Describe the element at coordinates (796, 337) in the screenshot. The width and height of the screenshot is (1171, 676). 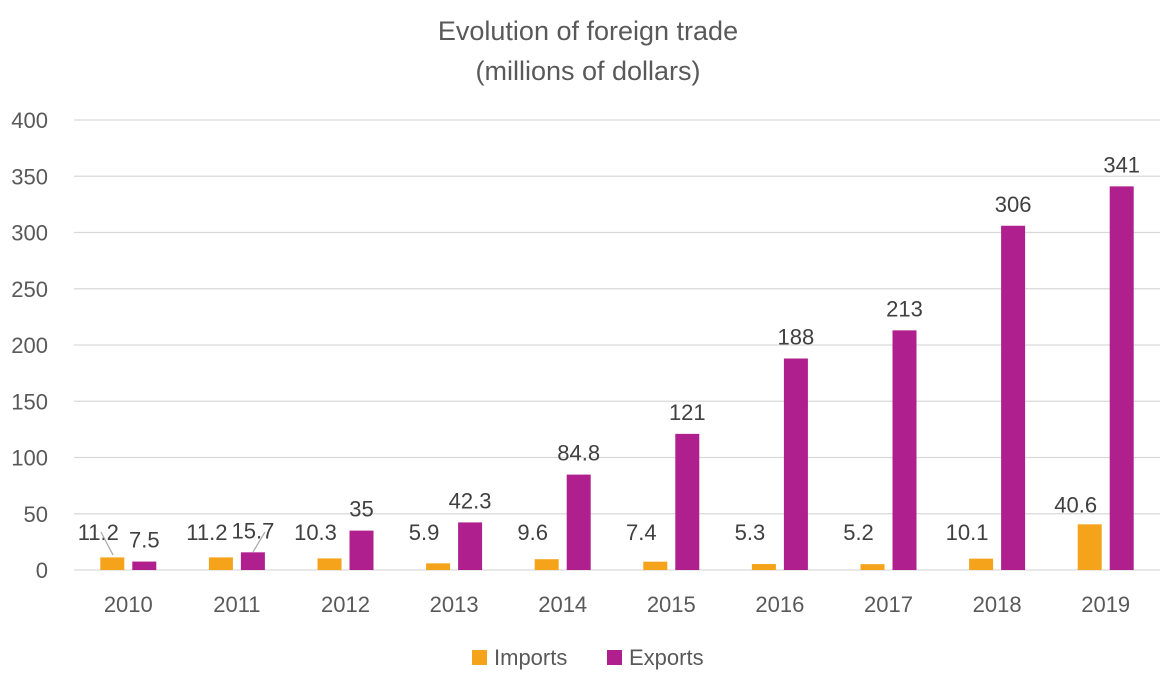
I see `data-label-exports: 188` at that location.